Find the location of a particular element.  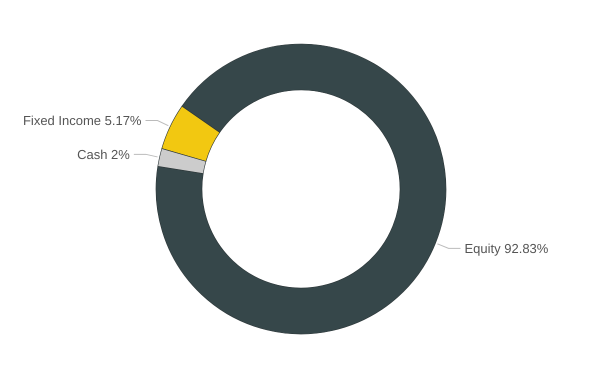

slice-label: Cash 2% is located at coordinates (103, 154).